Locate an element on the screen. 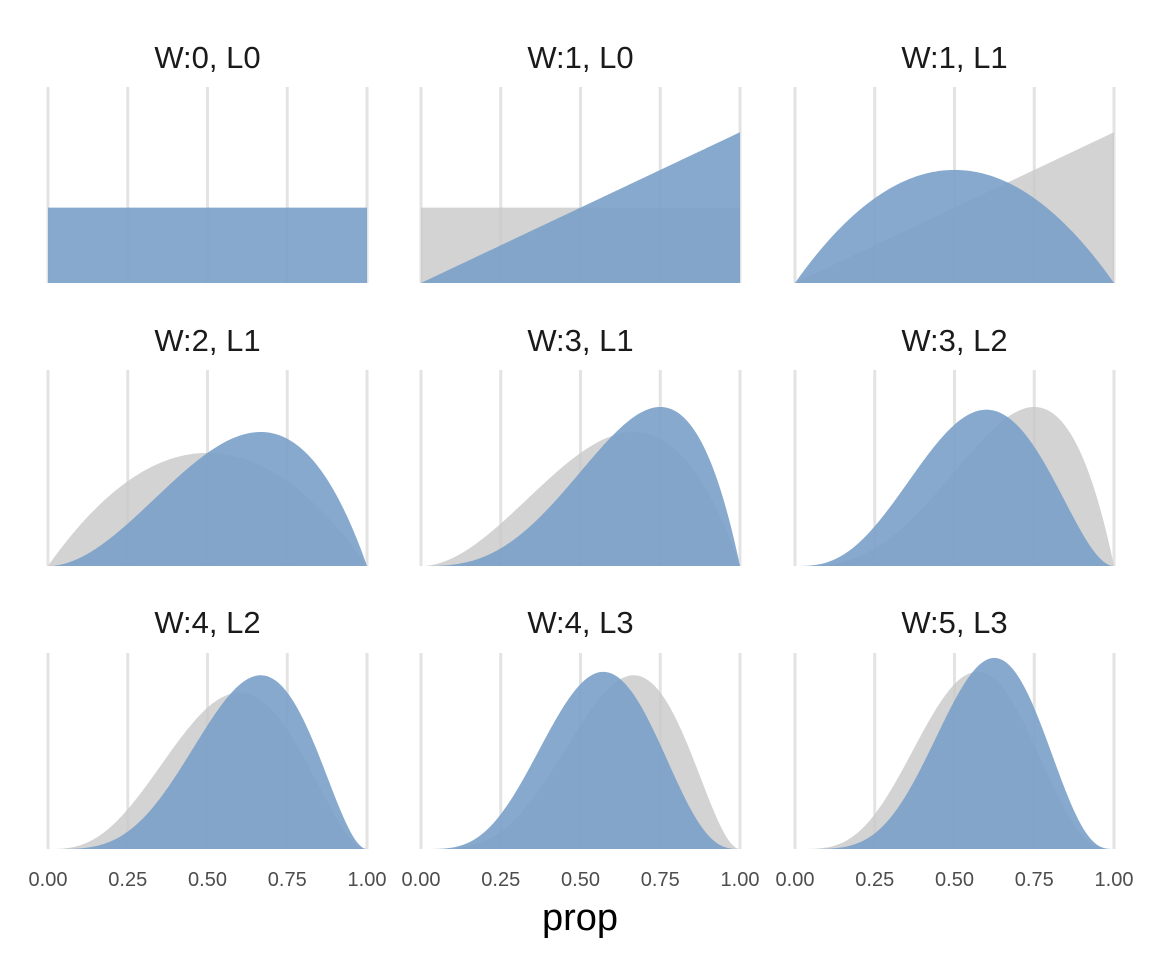 This screenshot has width=1152, height=960. panel-title: W:4, L3 is located at coordinates (580, 622).